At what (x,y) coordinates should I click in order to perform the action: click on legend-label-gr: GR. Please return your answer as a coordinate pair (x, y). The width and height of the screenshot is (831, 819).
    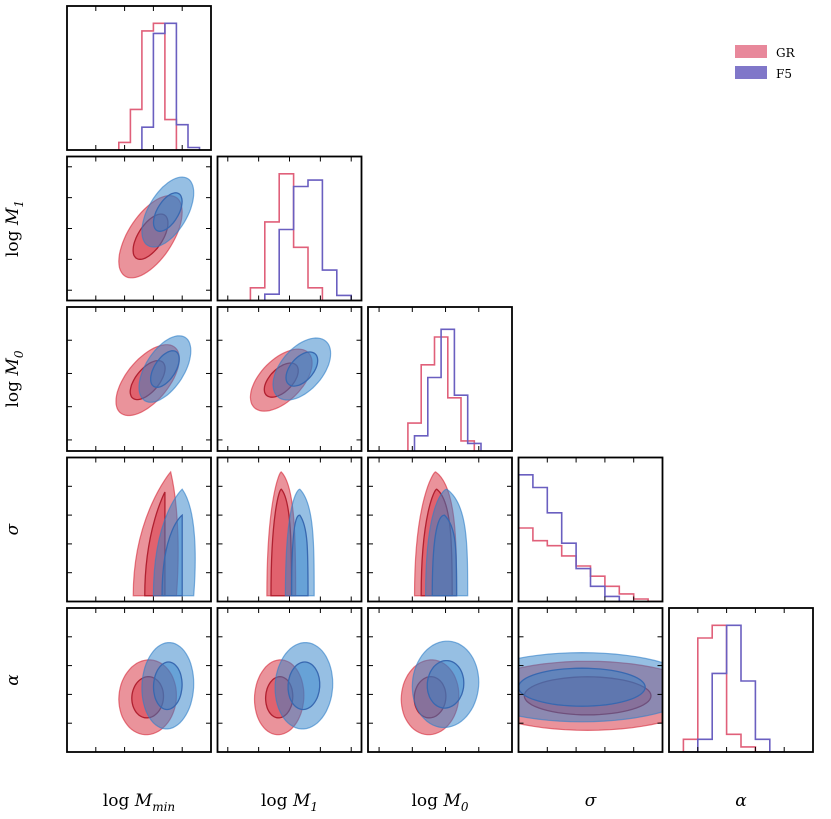
    Looking at the image, I should click on (786, 53).